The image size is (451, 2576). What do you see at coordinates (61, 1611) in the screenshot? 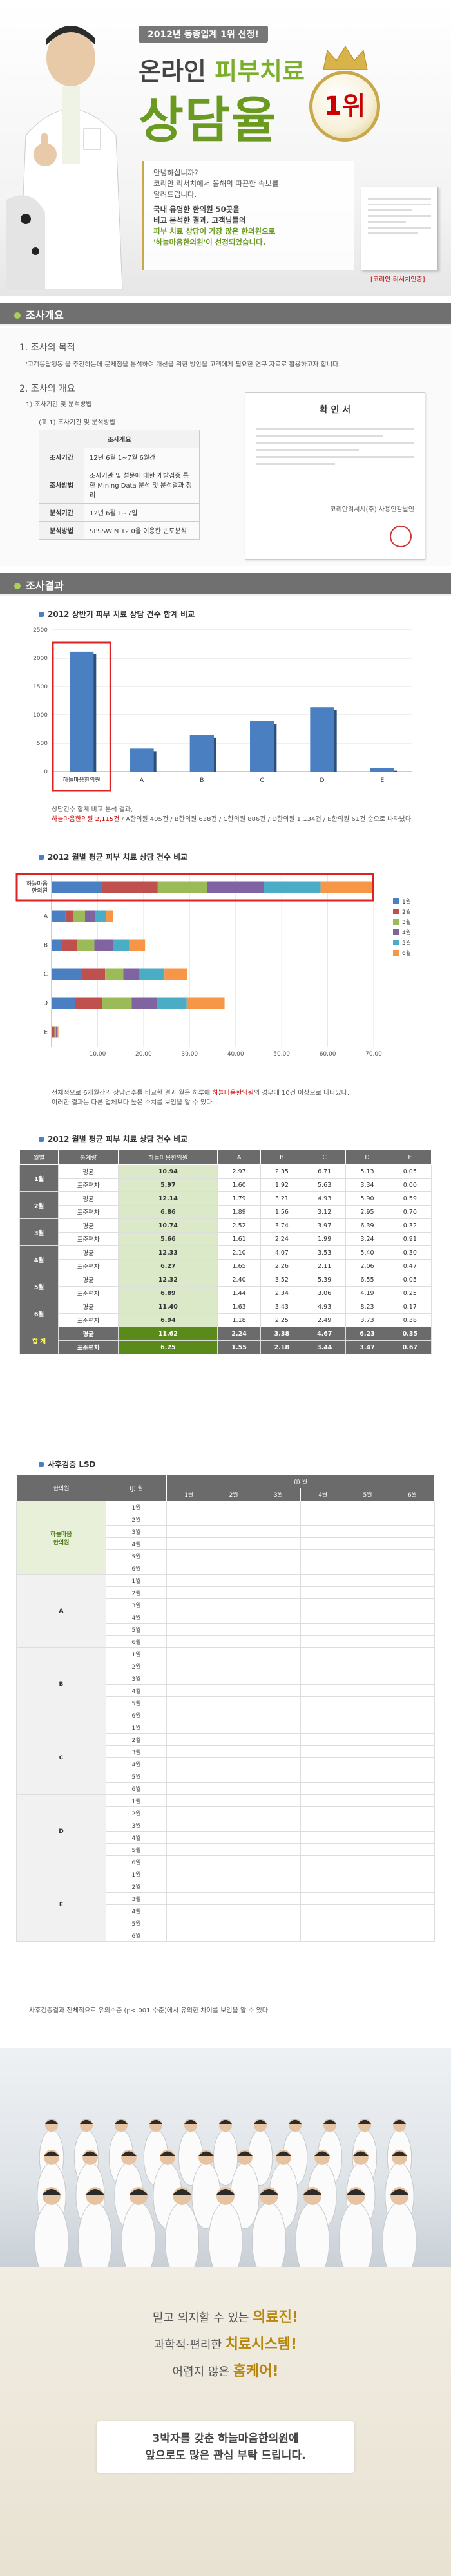
I see `group-cell: A` at bounding box center [61, 1611].